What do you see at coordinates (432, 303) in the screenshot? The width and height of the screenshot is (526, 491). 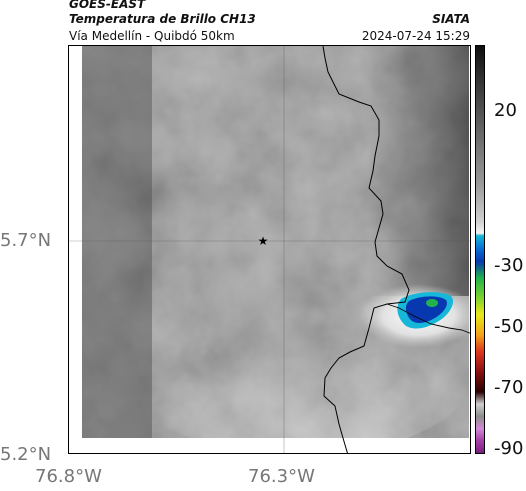 I see `storm-overshoot` at bounding box center [432, 303].